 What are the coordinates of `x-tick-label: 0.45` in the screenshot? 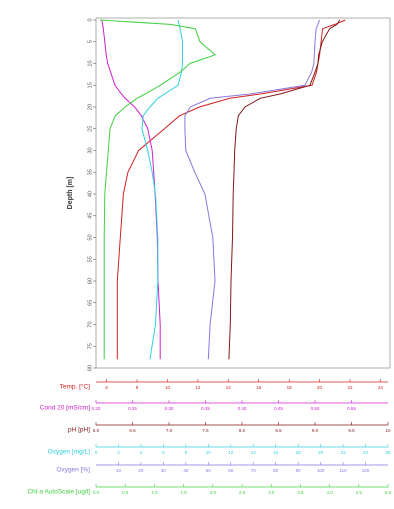 It's located at (278, 408).